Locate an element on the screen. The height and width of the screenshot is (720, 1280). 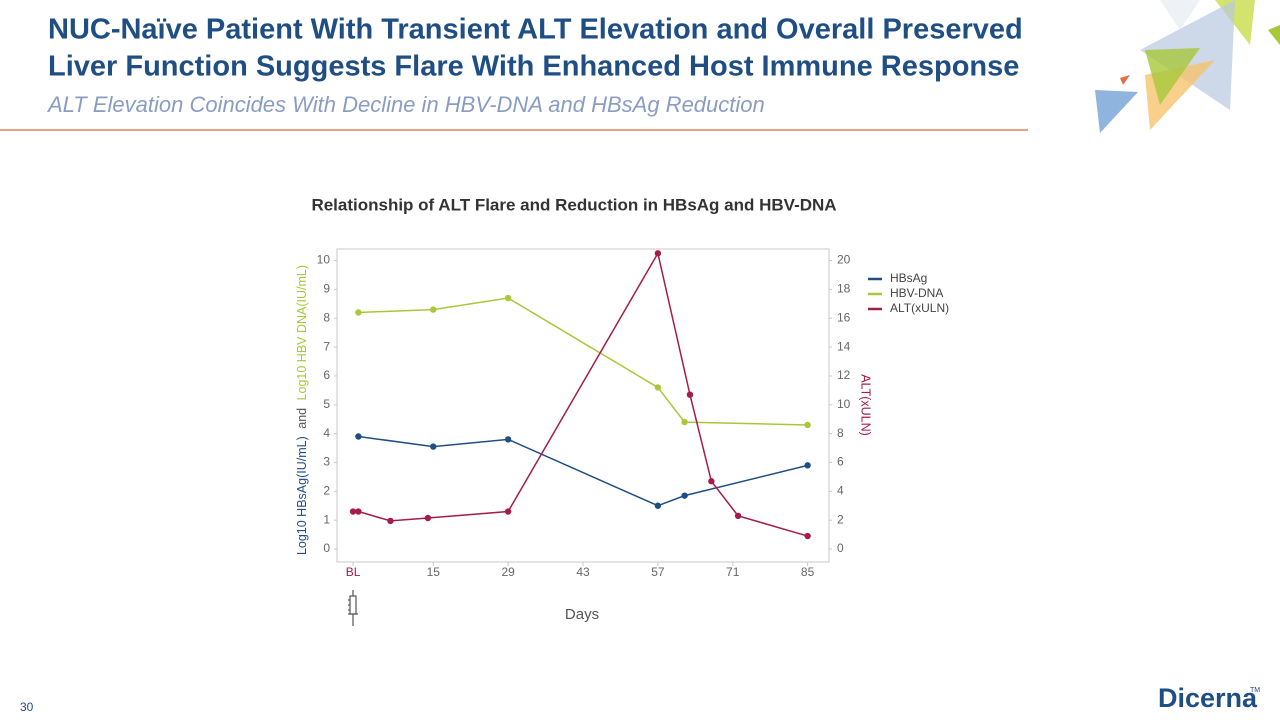
logo: Dicerna is located at coordinates (1208, 698).